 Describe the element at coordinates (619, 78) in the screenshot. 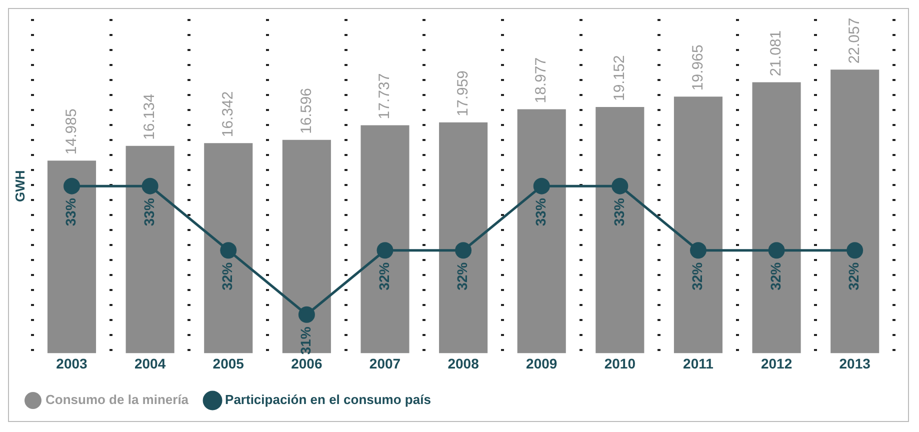

I see `data-label: 19.152` at that location.